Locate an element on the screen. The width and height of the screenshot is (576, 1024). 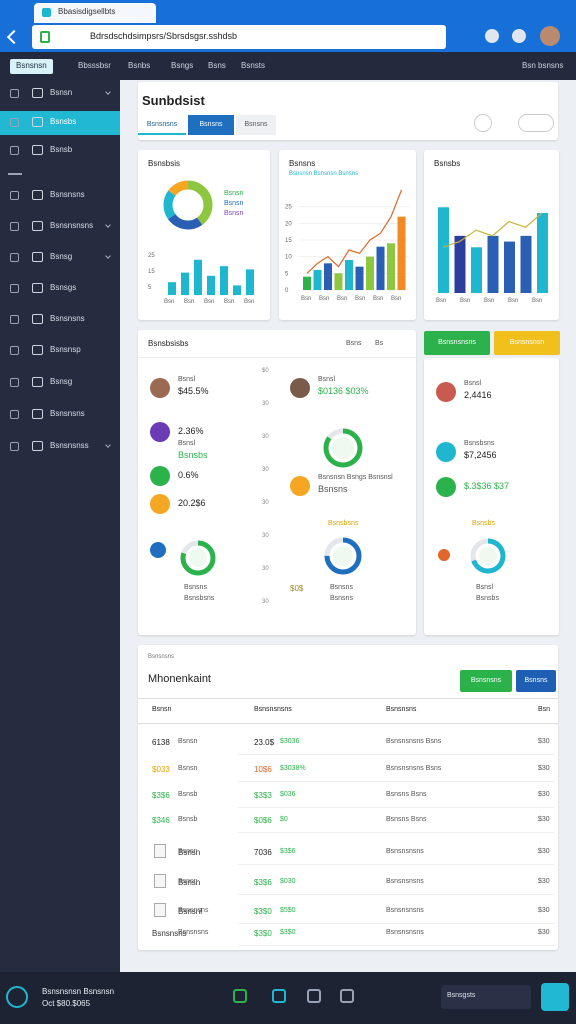
side-number: $0 is located at coordinates (265, 371).